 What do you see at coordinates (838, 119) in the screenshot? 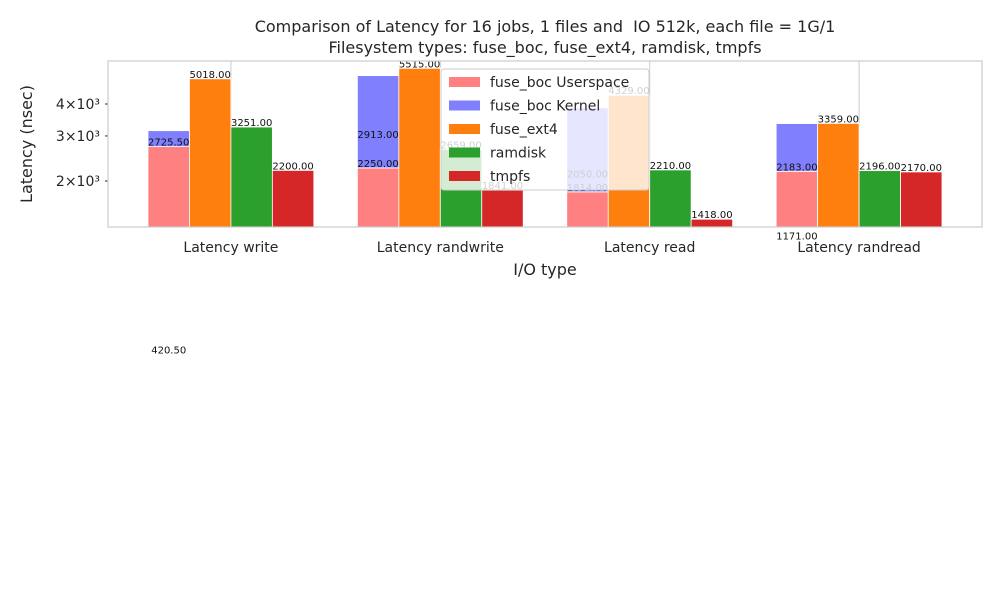
I see `value-label: 3359.00` at bounding box center [838, 119].